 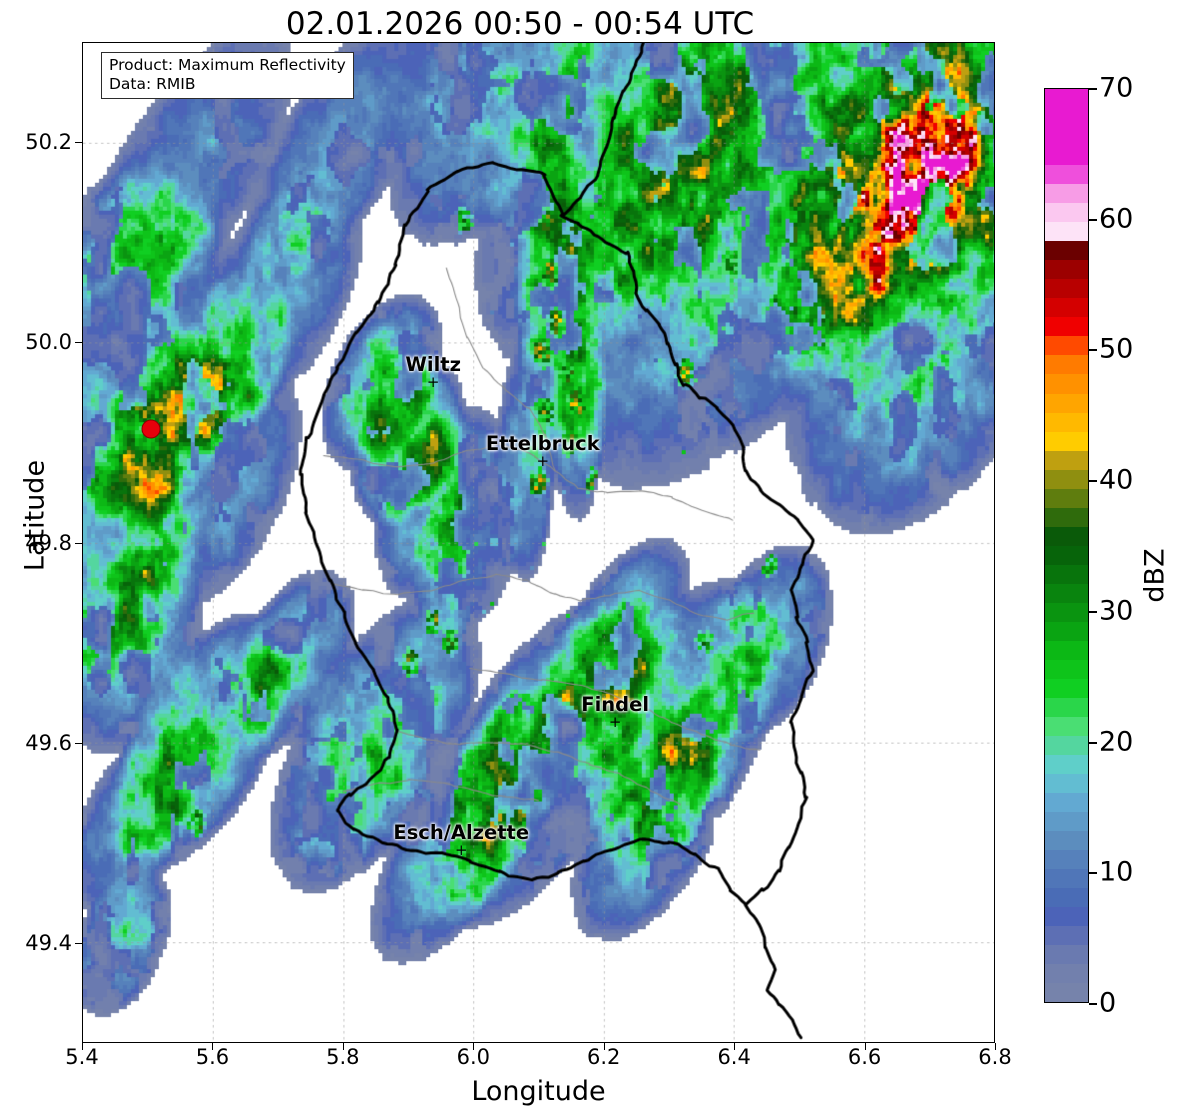 I want to click on colorbar-tick-label: 40, so click(x=1116, y=480).